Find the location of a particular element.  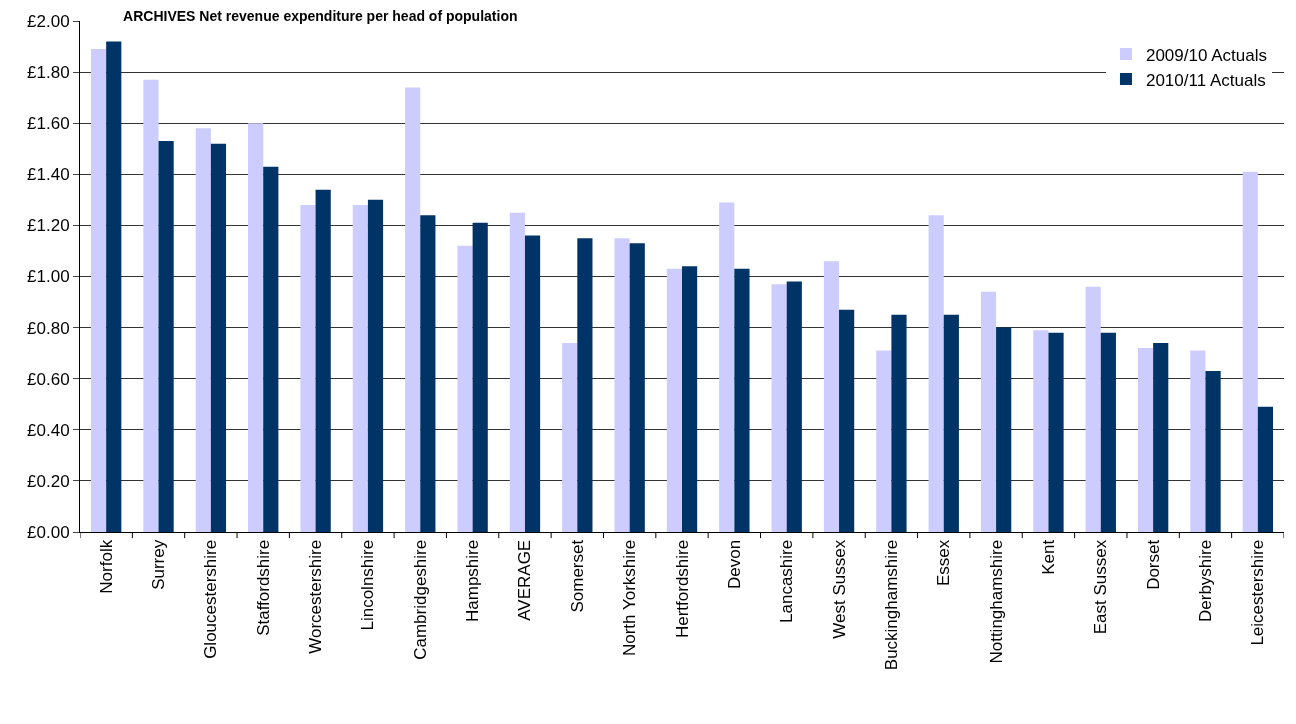

x-tick-label: Derbyshire is located at coordinates (1206, 580).